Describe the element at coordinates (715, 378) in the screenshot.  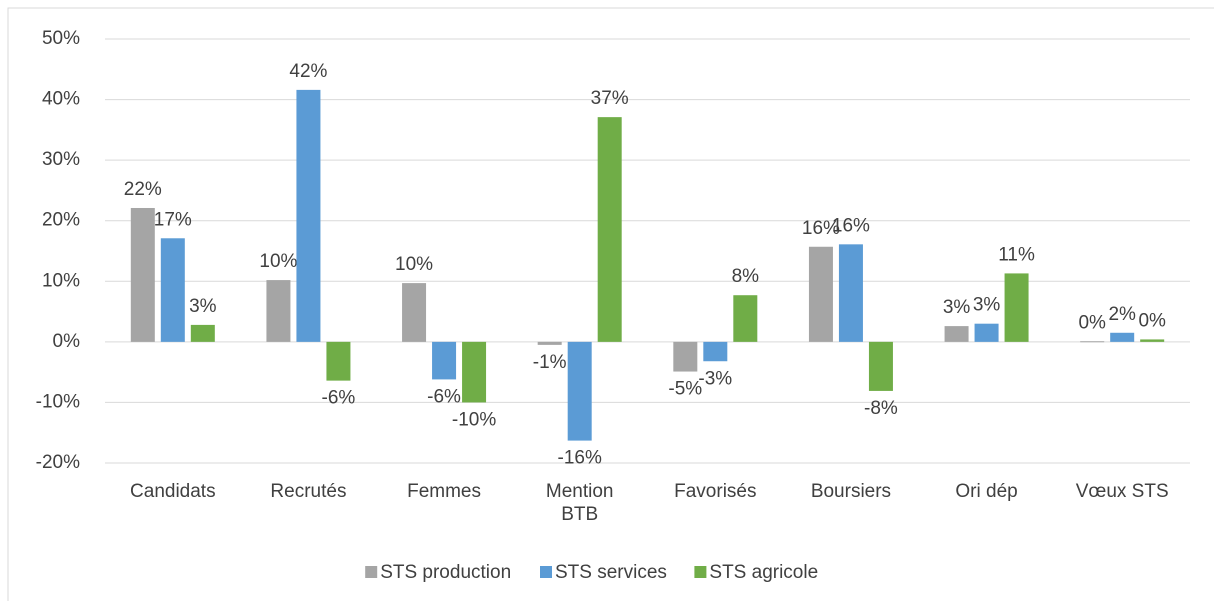
I see `data-label: -3%` at that location.